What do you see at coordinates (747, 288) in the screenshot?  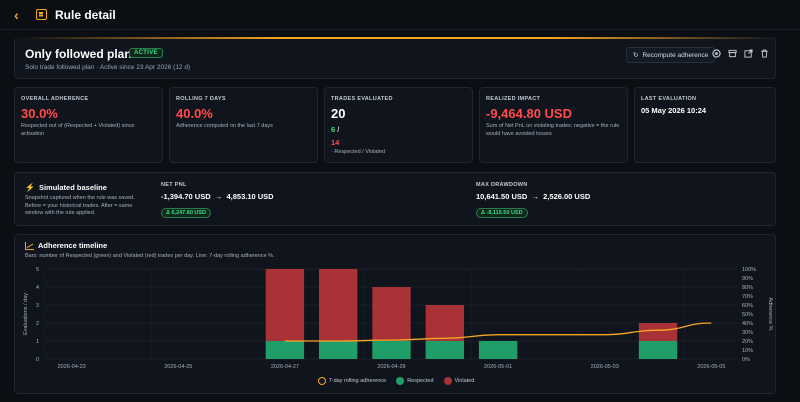 I see `y-right-tick-label: 80%` at bounding box center [747, 288].